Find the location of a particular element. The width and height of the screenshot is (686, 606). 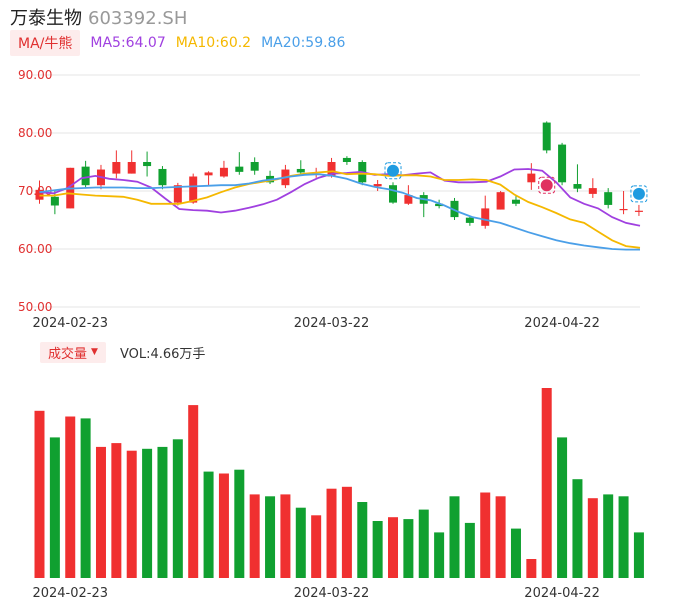

stock-title: 万泰生物 603392.SH is located at coordinates (98, 17).